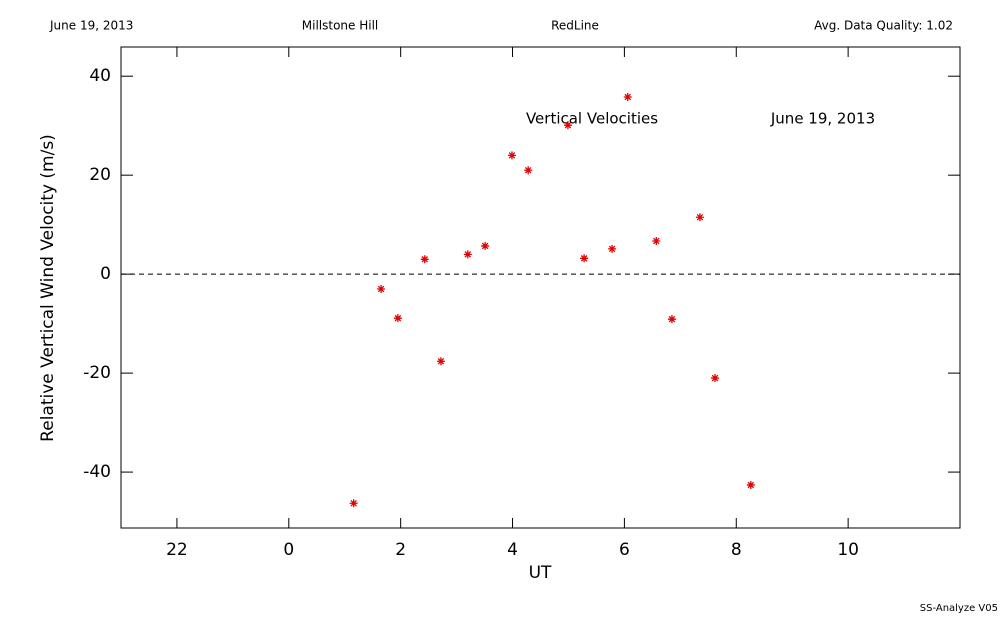  Describe the element at coordinates (400, 550) in the screenshot. I see `x-tick-label: 2` at that location.